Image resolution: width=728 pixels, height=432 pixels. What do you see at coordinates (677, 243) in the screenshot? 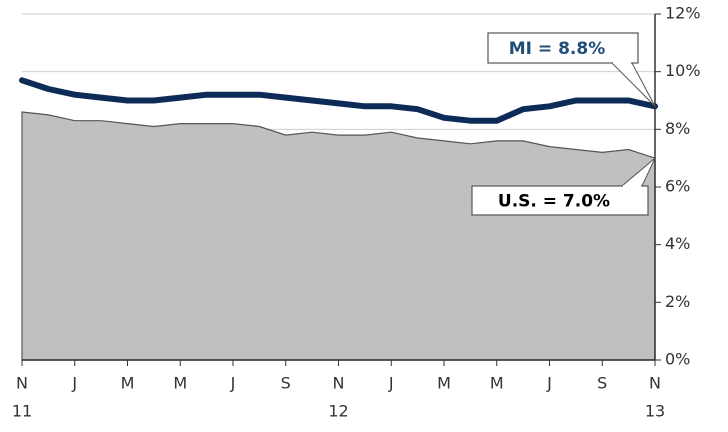
I see `y-tick-label: 4%` at bounding box center [677, 243].